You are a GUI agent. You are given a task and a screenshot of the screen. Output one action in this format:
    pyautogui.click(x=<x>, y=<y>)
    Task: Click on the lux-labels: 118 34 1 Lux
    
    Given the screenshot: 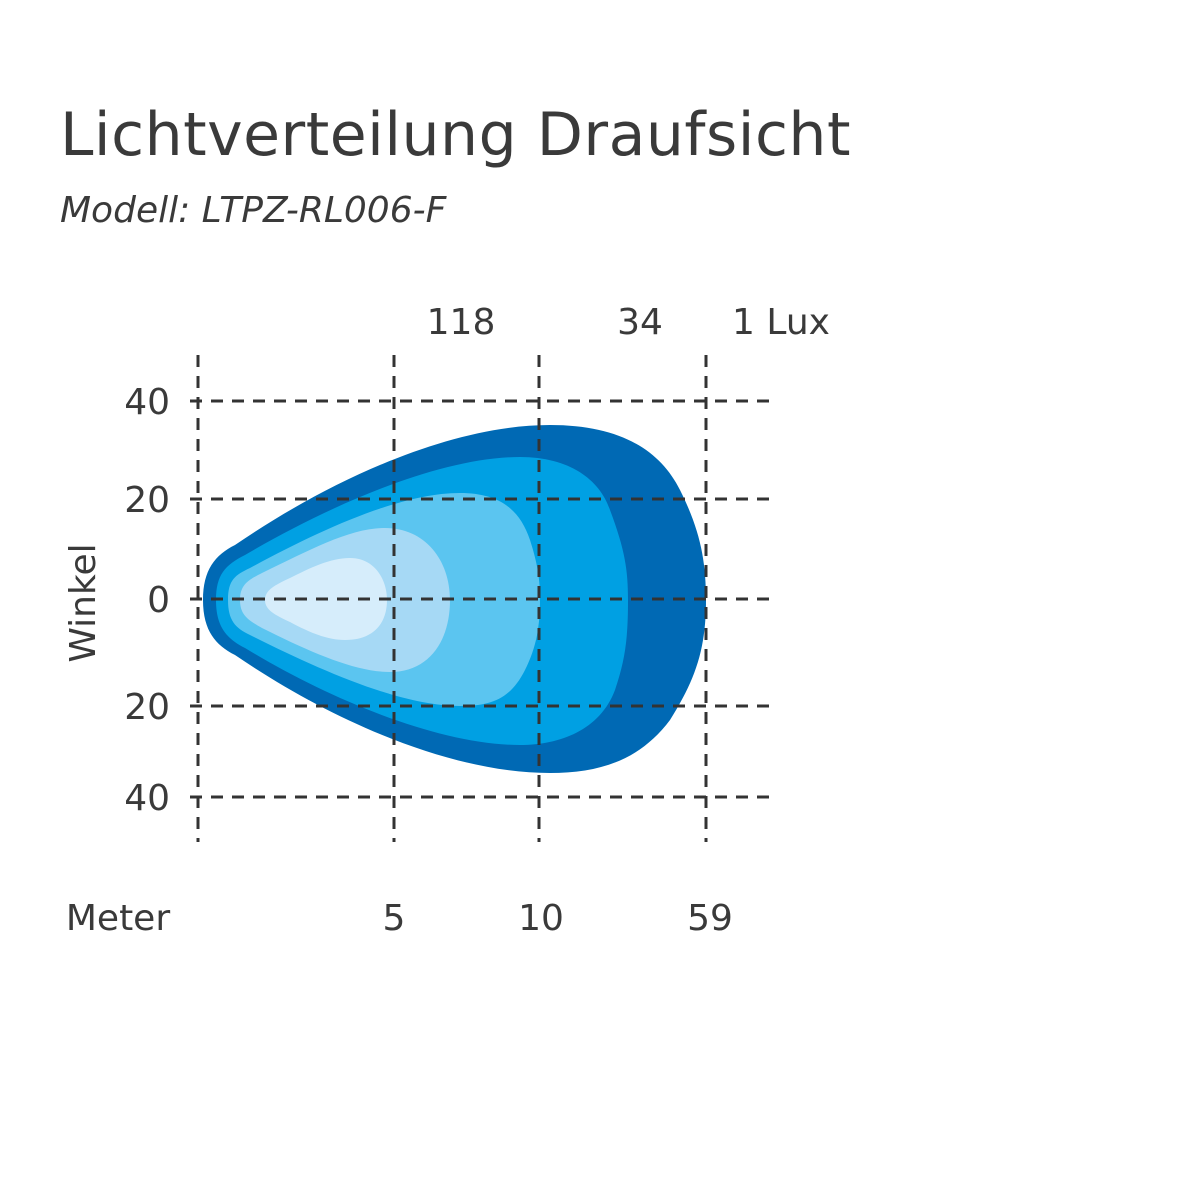 What is the action you would take?
    pyautogui.click(x=628, y=322)
    